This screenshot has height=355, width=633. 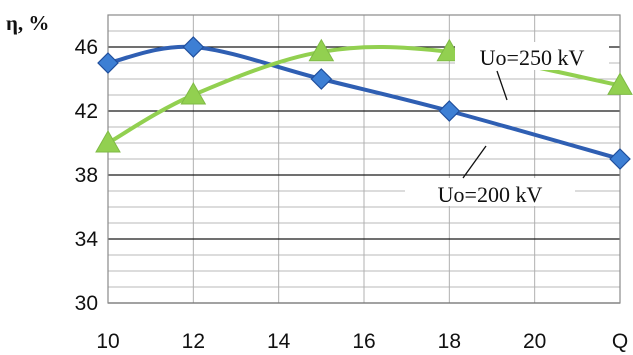 I want to click on y-tick-label: 34, so click(x=87, y=239).